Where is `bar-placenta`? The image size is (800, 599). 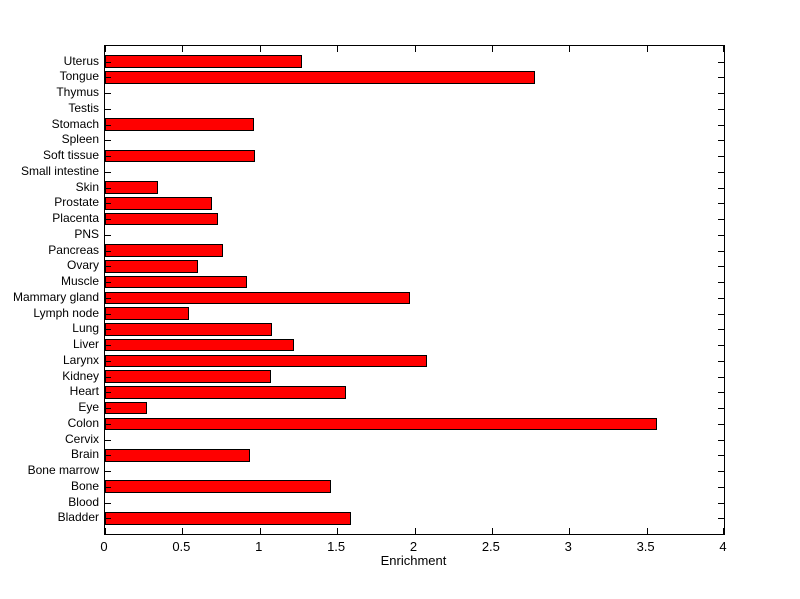 bar-placenta is located at coordinates (161, 219).